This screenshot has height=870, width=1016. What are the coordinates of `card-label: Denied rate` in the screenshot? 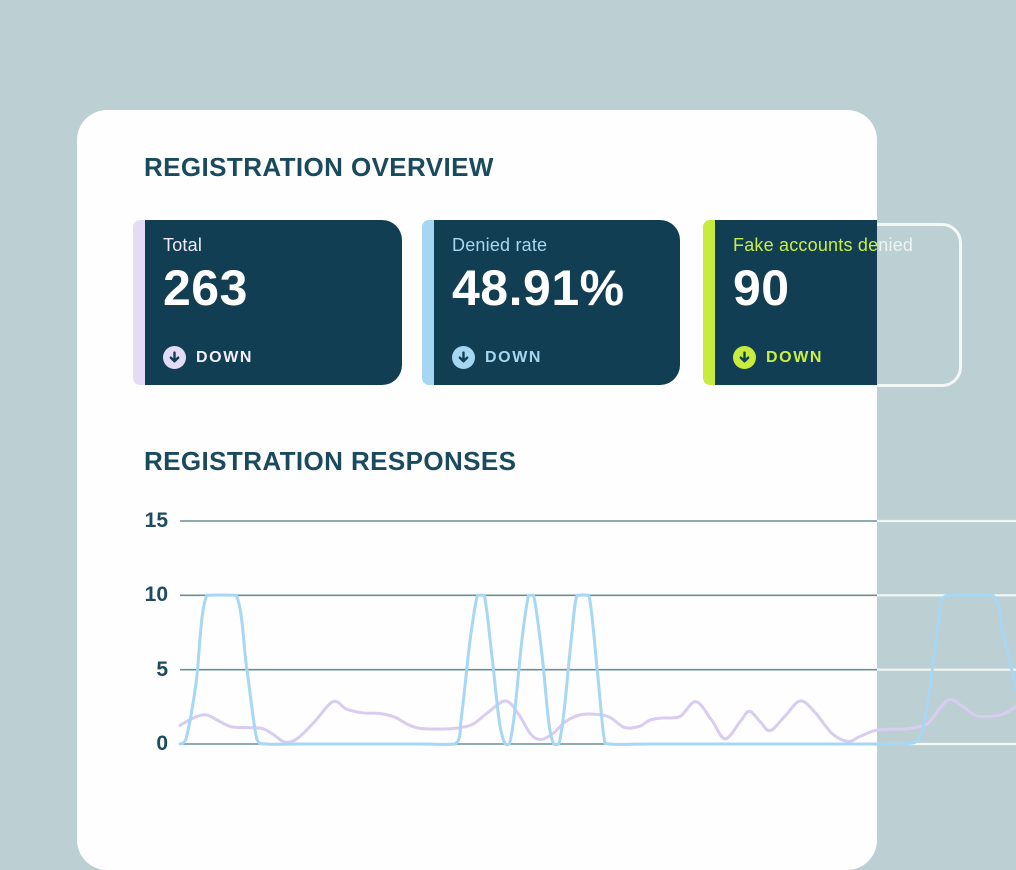 It's located at (500, 245).